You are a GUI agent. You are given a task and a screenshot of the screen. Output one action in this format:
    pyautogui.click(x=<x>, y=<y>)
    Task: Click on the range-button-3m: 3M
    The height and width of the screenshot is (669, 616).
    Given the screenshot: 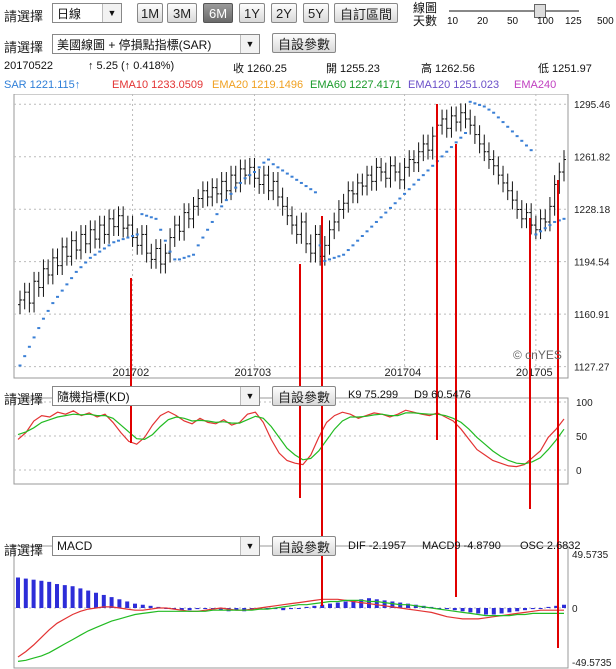 What is the action you would take?
    pyautogui.click(x=182, y=13)
    